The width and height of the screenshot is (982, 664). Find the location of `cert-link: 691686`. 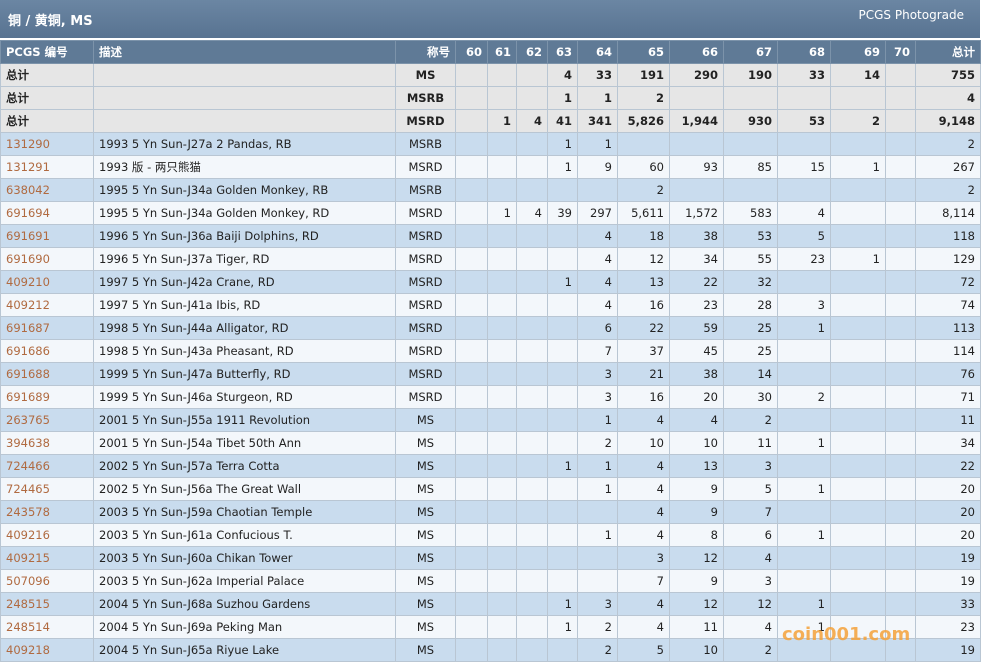

cert-link: 691686 is located at coordinates (47, 351).